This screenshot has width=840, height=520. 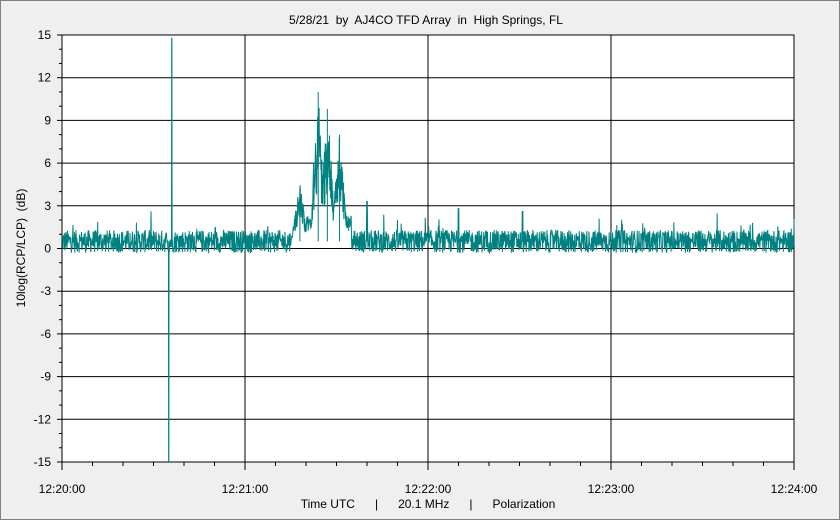 I want to click on y-tick-label: -15, so click(x=43, y=462).